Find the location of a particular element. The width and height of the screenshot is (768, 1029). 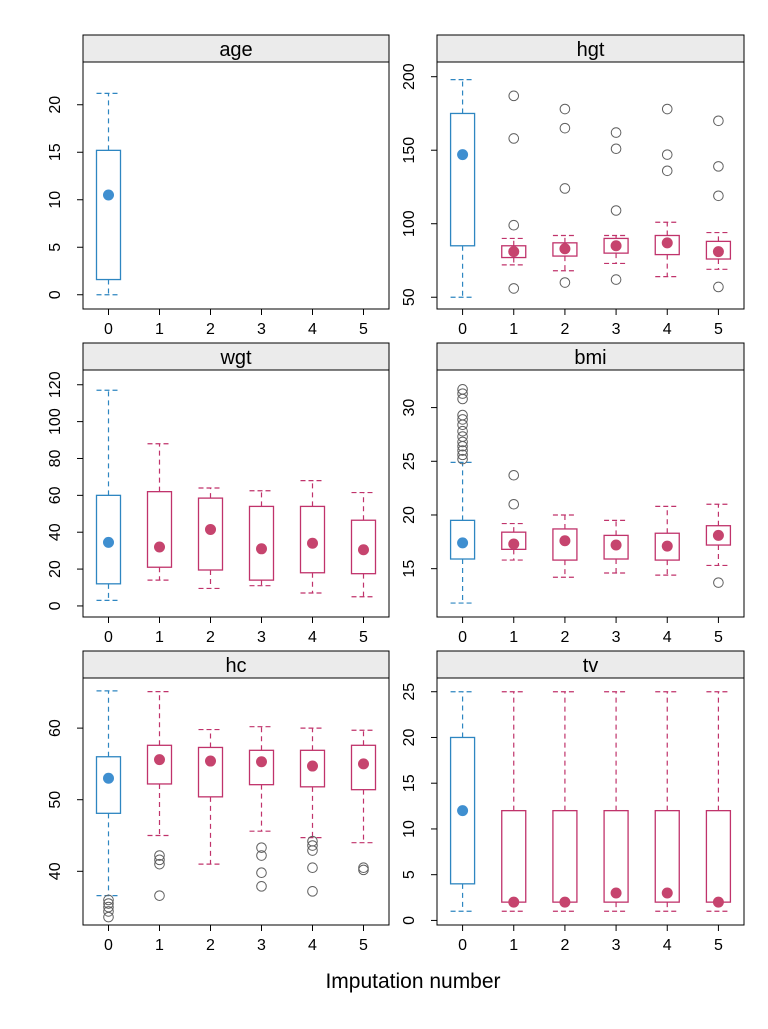

panel-age: age 0 5 10 15 20 0 1 2 3 4 5 is located at coordinates (218, 186).